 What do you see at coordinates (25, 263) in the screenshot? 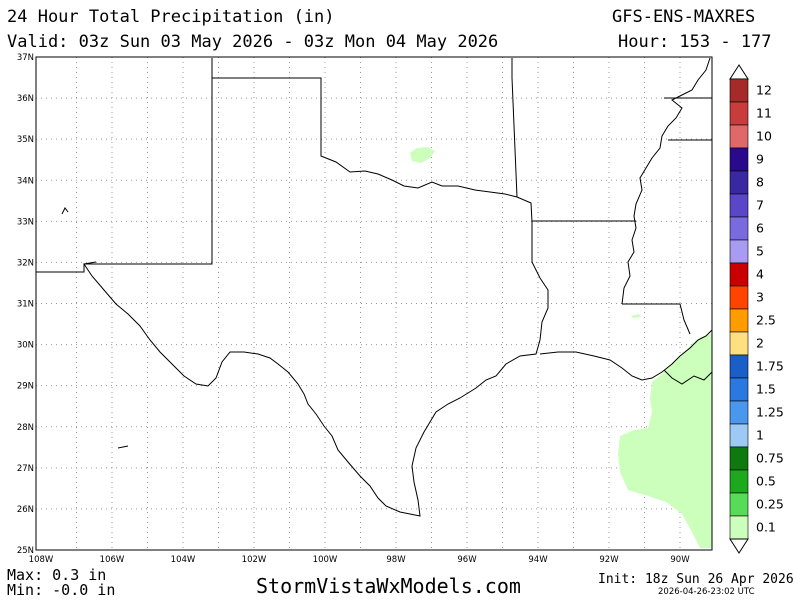
I see `lat-label: 32N` at bounding box center [25, 263].